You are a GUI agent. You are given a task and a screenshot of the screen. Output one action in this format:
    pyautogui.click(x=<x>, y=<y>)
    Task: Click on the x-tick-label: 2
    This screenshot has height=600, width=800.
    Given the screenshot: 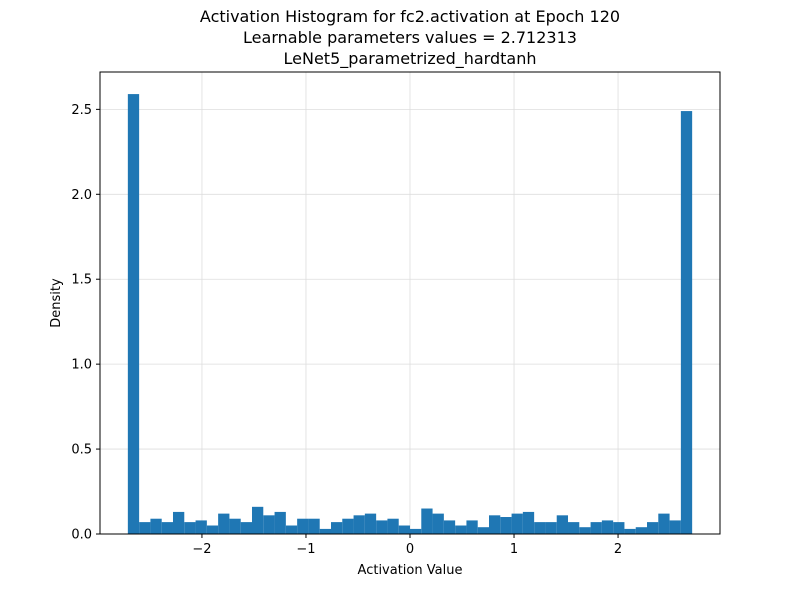 What is the action you would take?
    pyautogui.click(x=618, y=549)
    